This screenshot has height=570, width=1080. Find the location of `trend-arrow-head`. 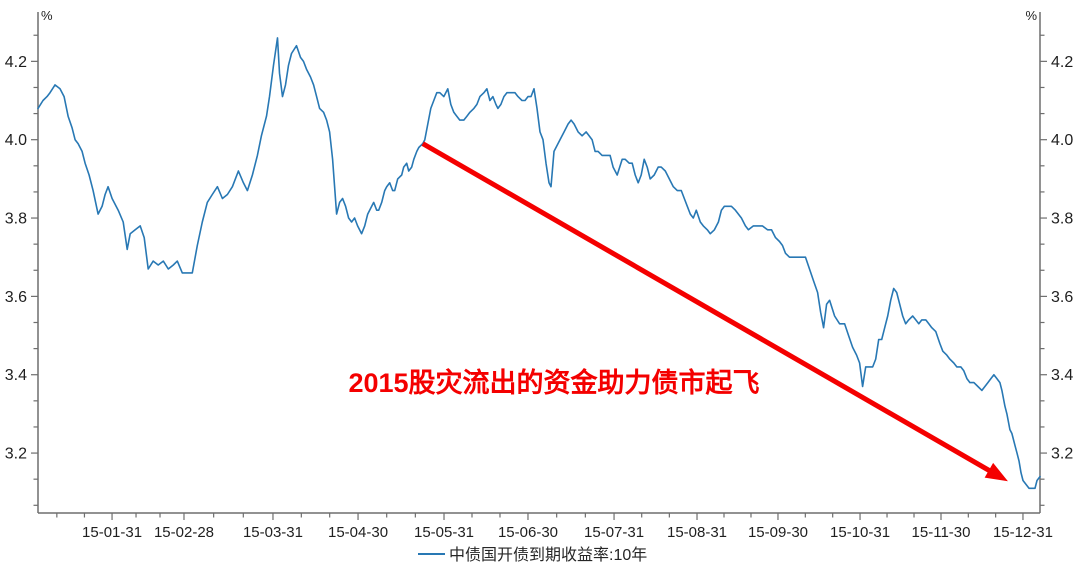

trend-arrow-head is located at coordinates (996, 472).